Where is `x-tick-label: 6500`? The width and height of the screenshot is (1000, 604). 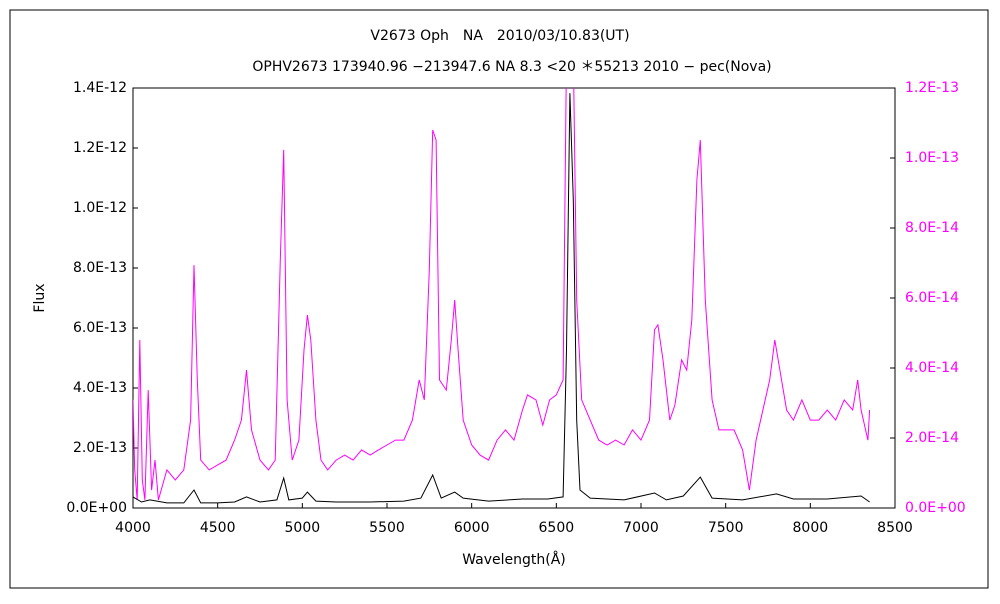 x-tick-label: 6500 is located at coordinates (557, 528).